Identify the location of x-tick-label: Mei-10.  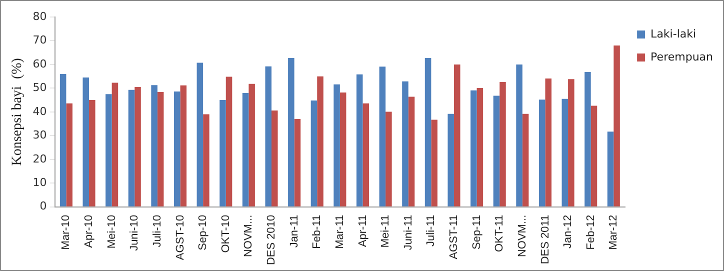
(112, 231).